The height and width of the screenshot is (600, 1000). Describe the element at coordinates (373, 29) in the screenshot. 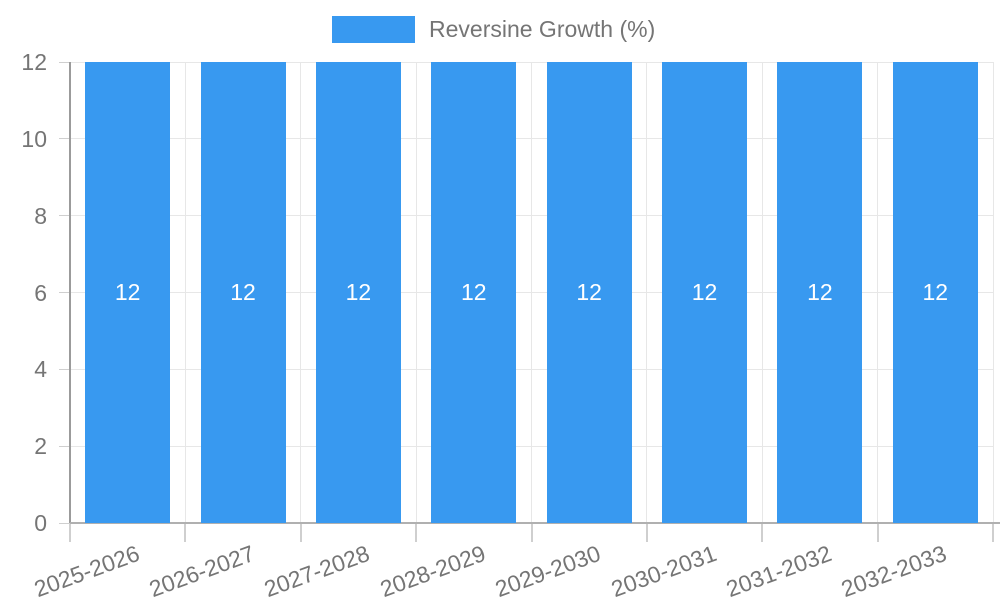

I see `legend-swatch` at that location.